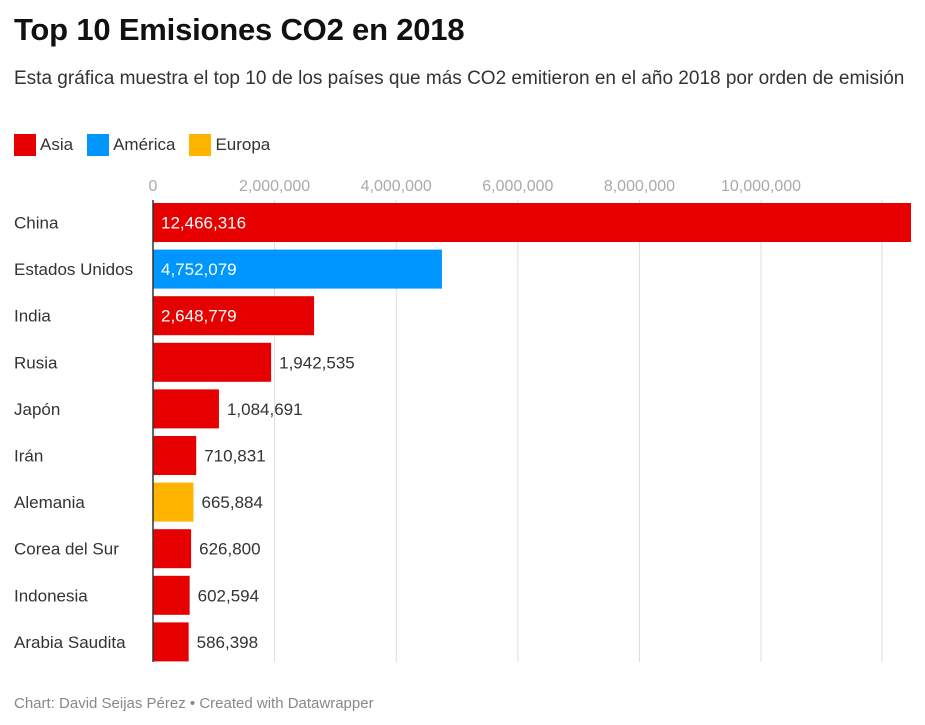 The width and height of the screenshot is (925, 725). What do you see at coordinates (153, 186) in the screenshot?
I see `x-tick-label: 0` at bounding box center [153, 186].